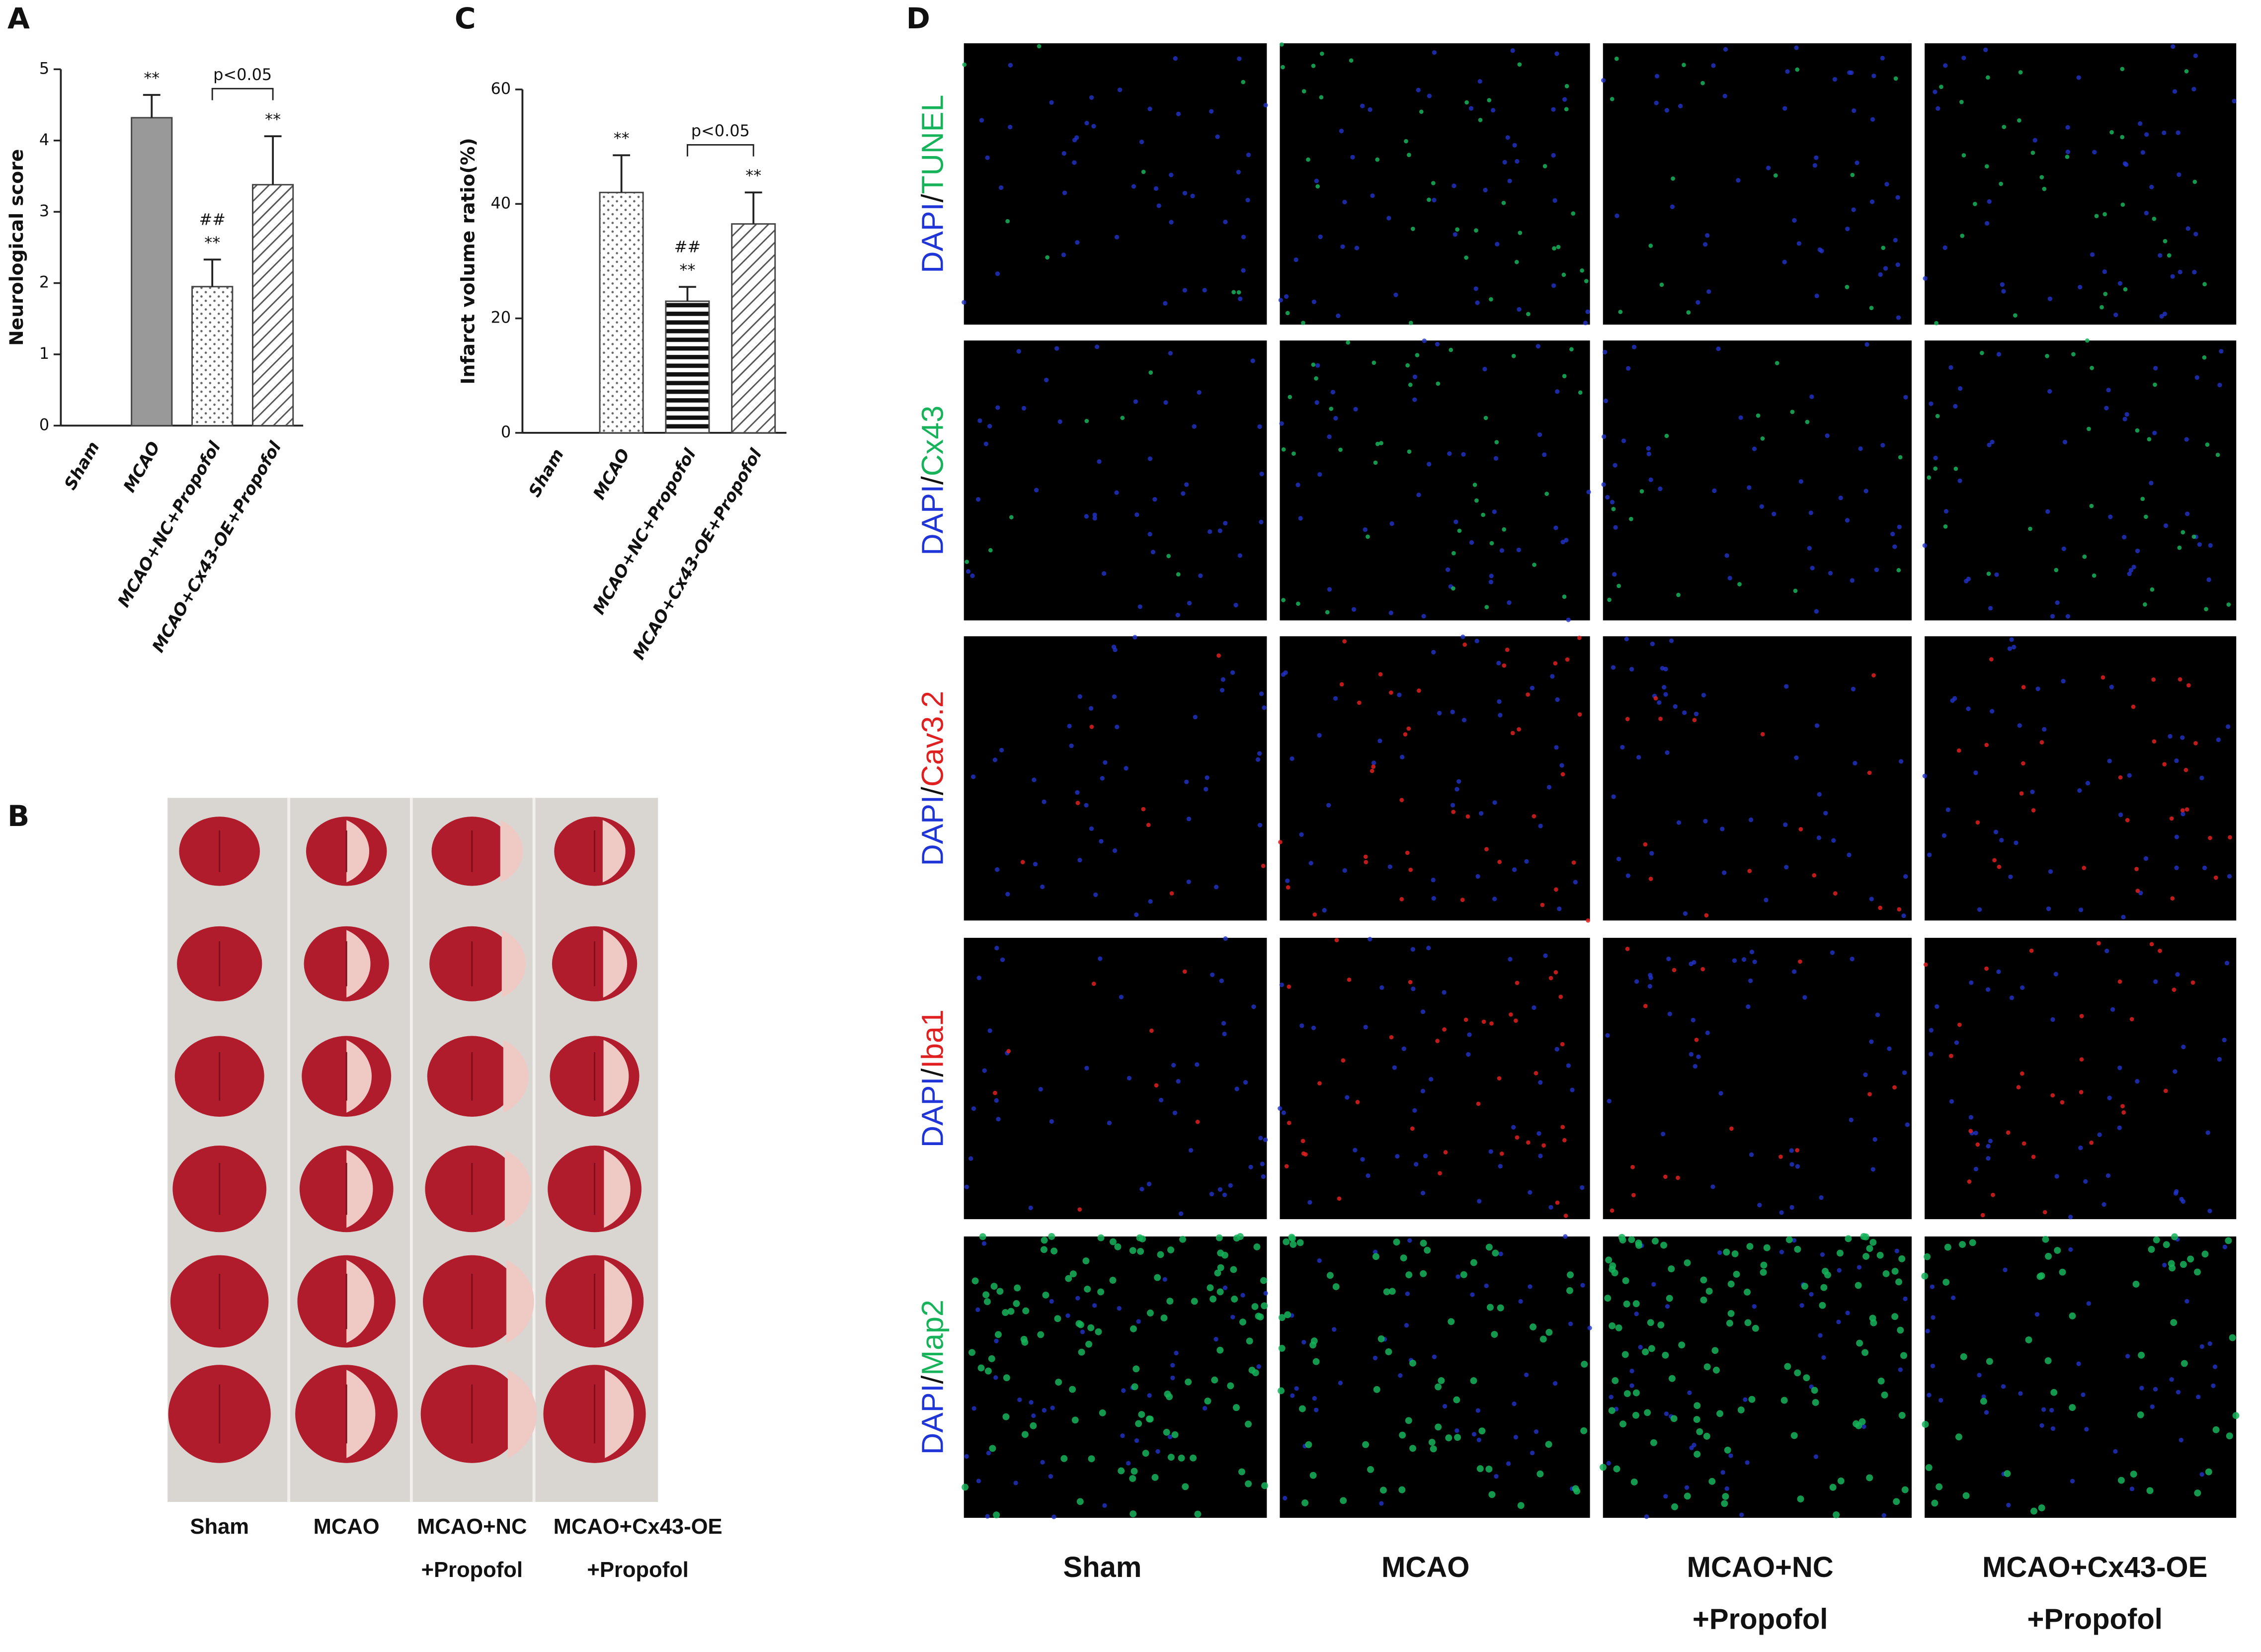  I want to click on row-label: DAPI/Cx43, so click(933, 481).